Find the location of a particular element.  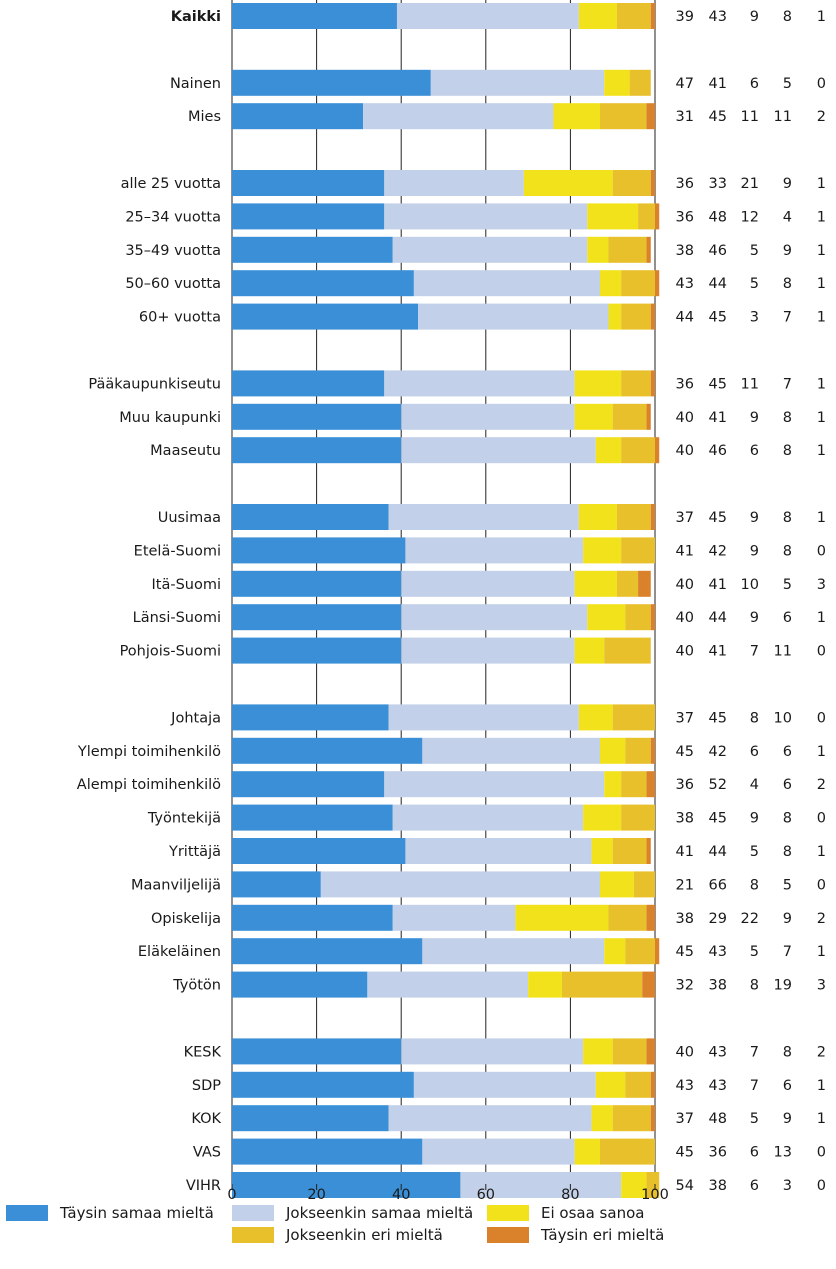

data-label: 36 is located at coordinates (685, 217).